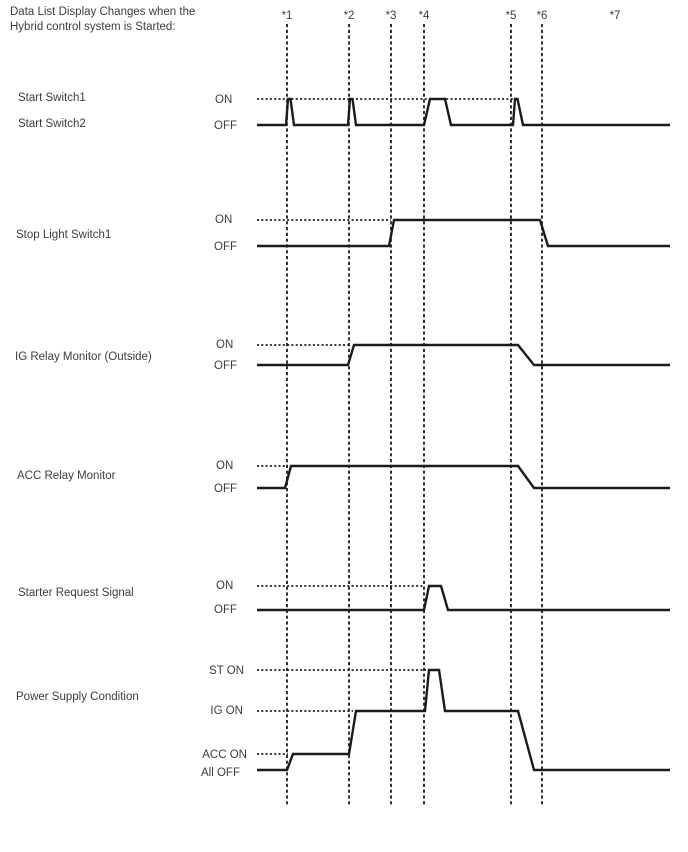 This screenshot has width=688, height=852. I want to click on timeline-marker-label: *5, so click(511, 16).